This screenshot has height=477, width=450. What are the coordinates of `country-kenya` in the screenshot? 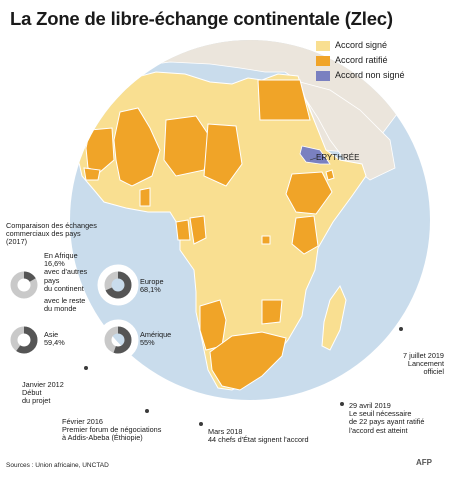 It's located at (305, 235).